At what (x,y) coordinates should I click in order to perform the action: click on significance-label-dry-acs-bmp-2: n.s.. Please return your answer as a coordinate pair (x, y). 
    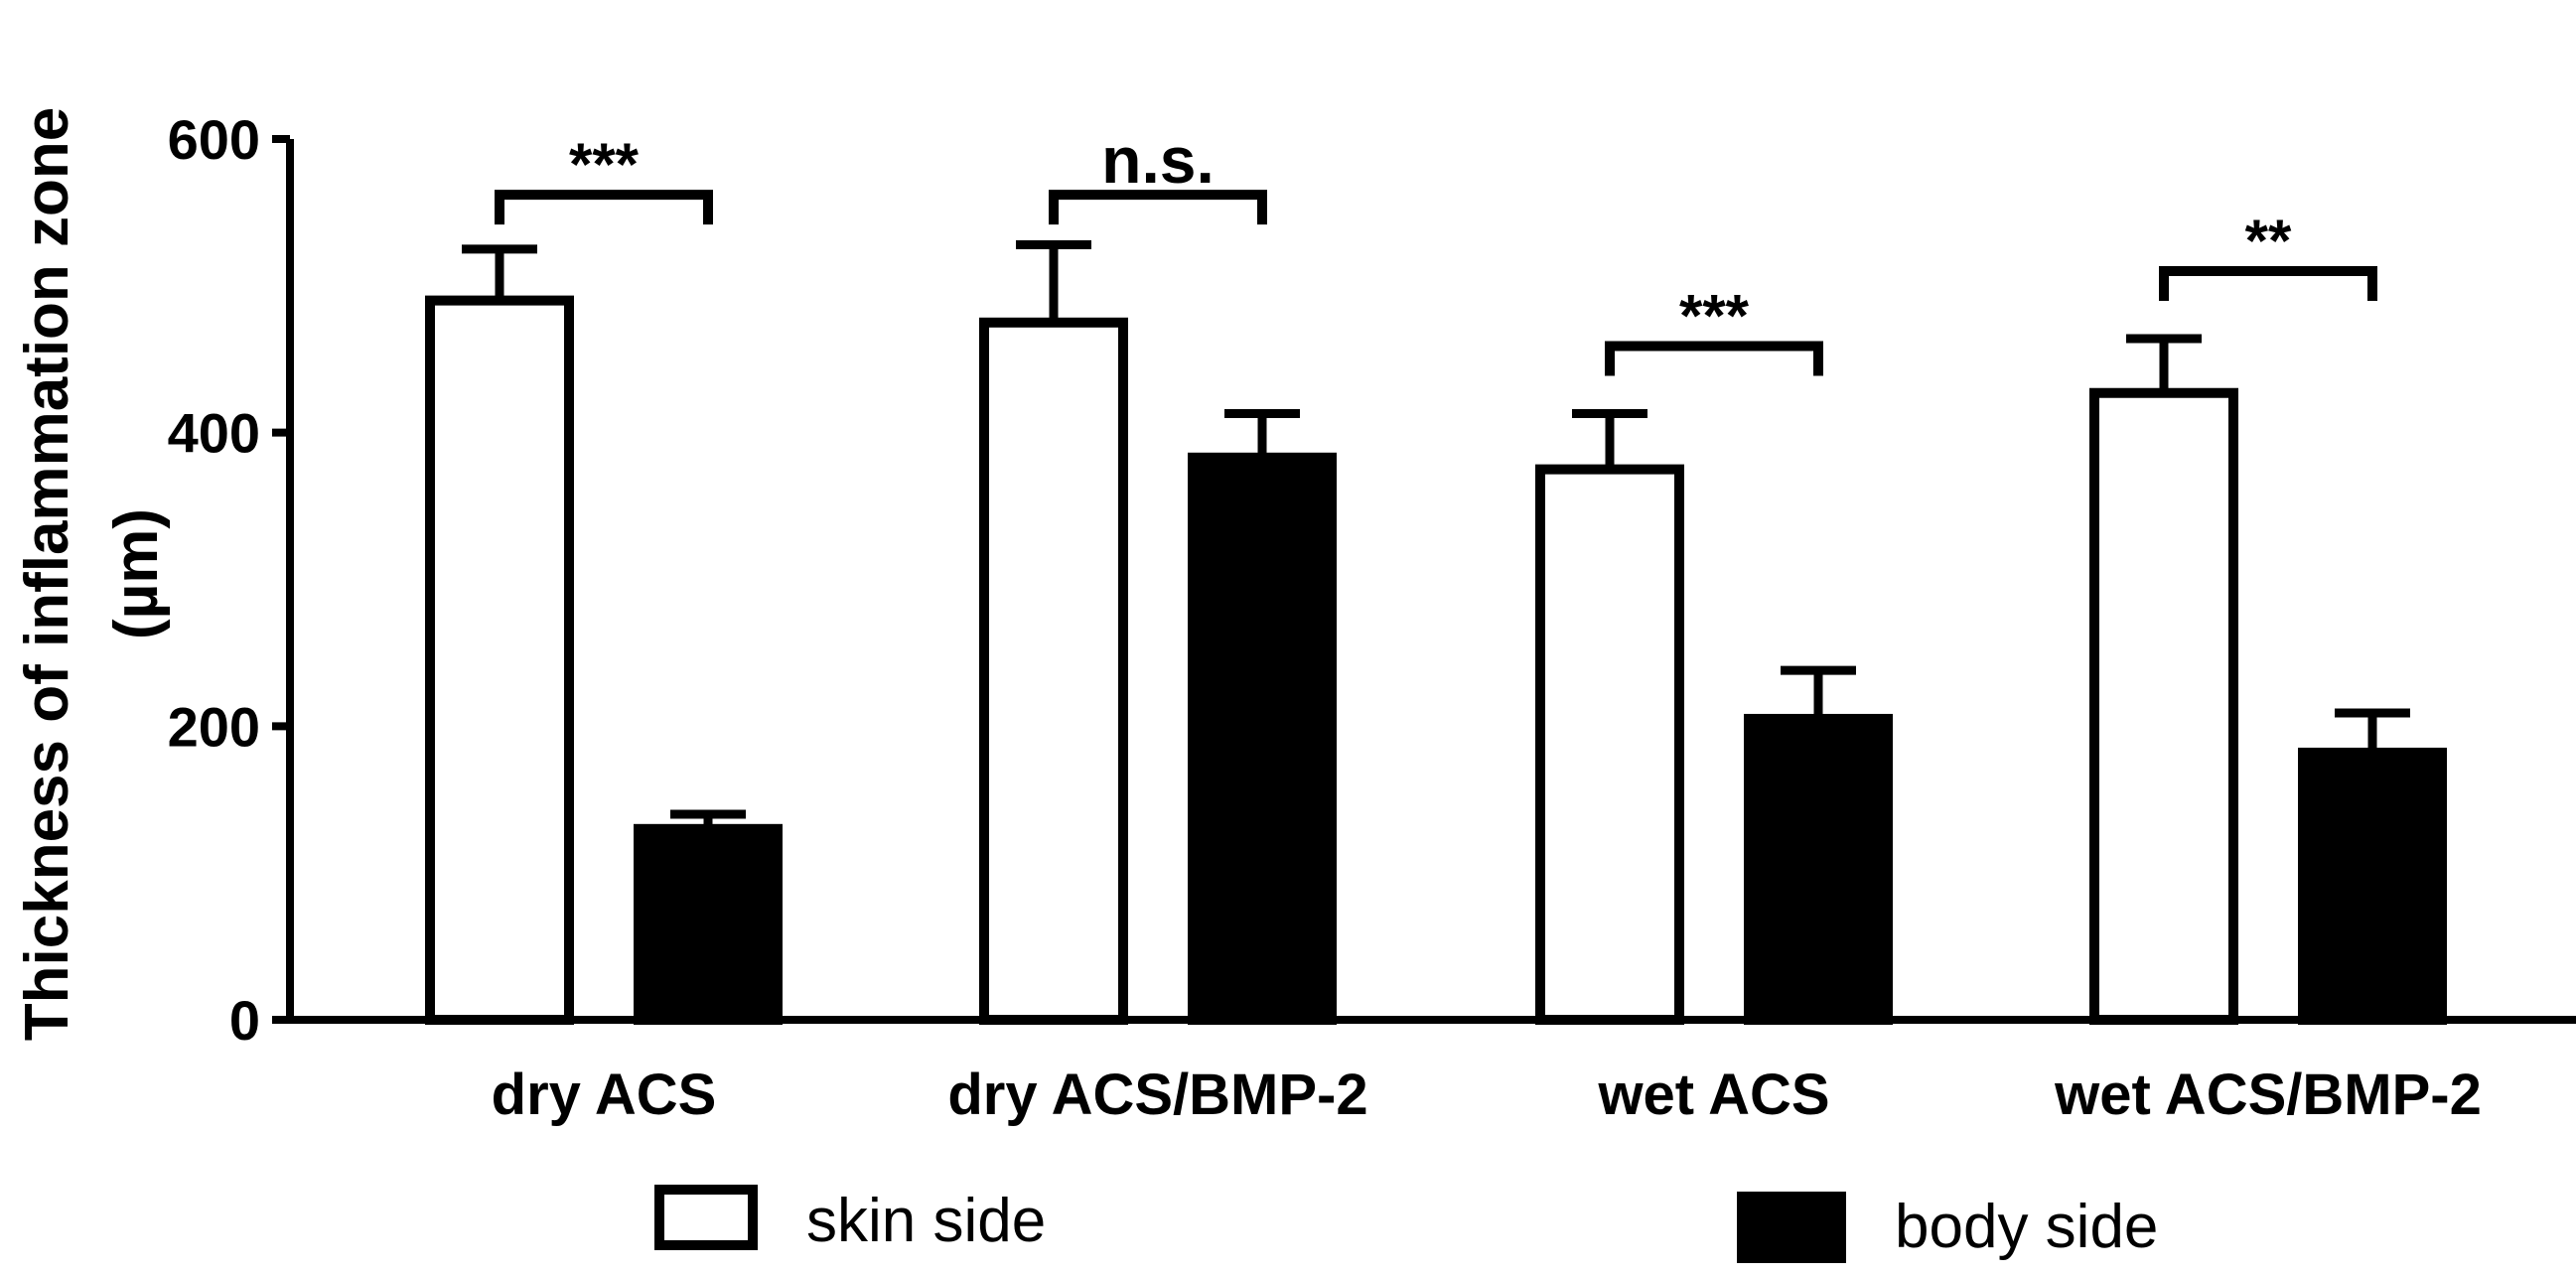
    Looking at the image, I should click on (1158, 160).